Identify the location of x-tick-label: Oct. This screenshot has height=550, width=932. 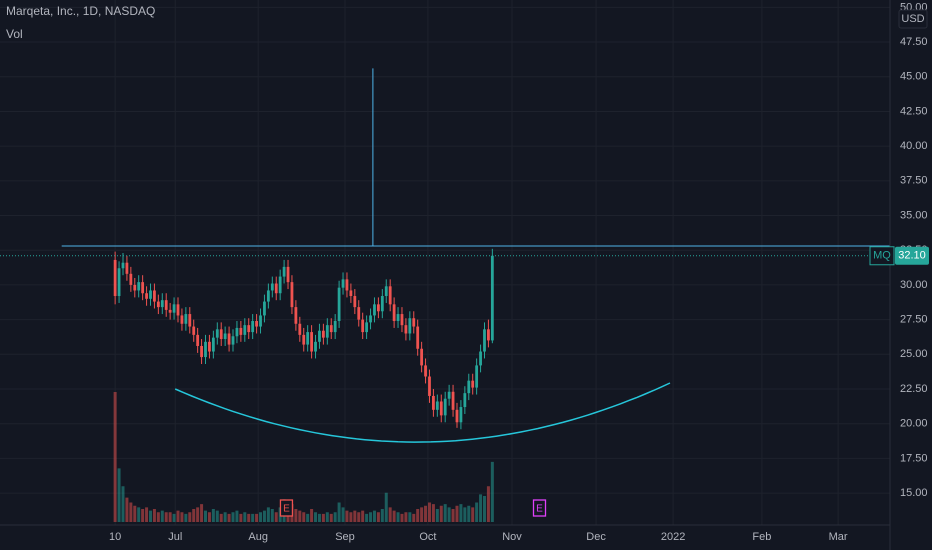
(427, 537).